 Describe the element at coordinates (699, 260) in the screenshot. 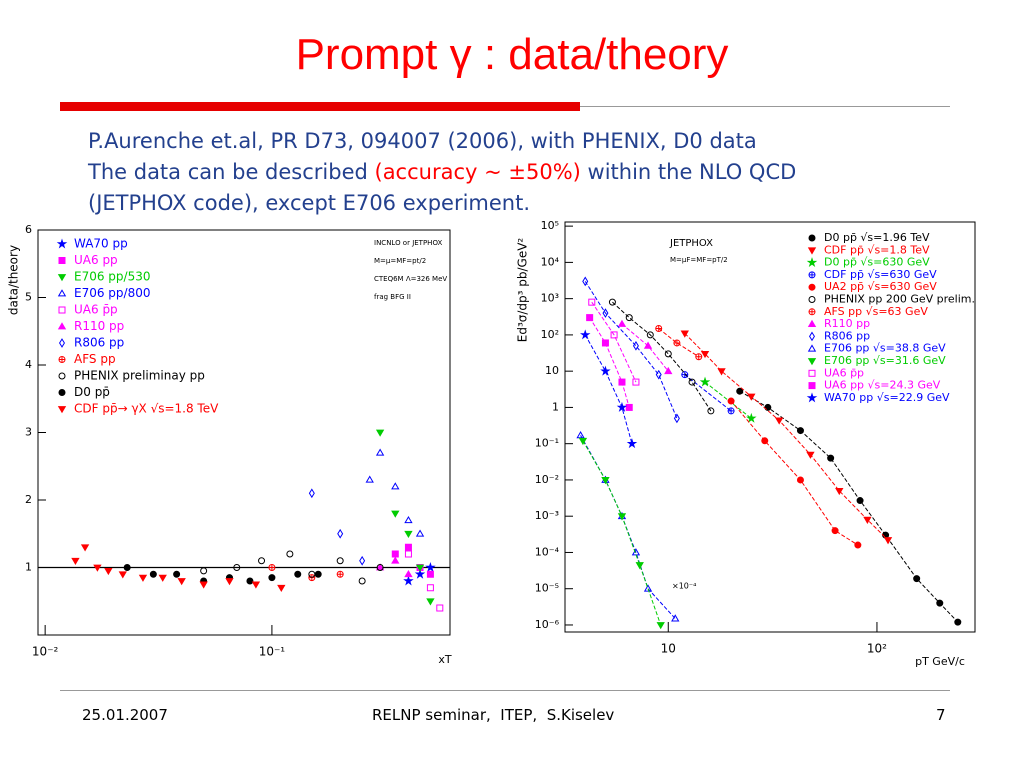

I see `annotation: M=μF=MF=pT/2` at that location.